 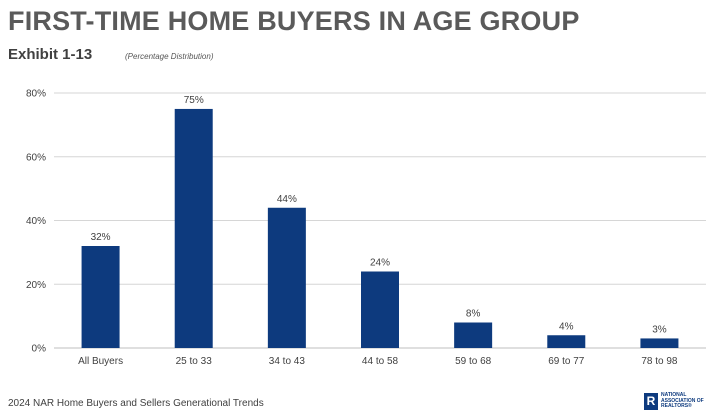 What do you see at coordinates (100, 361) in the screenshot?
I see `x-tick-label: All Buyers` at bounding box center [100, 361].